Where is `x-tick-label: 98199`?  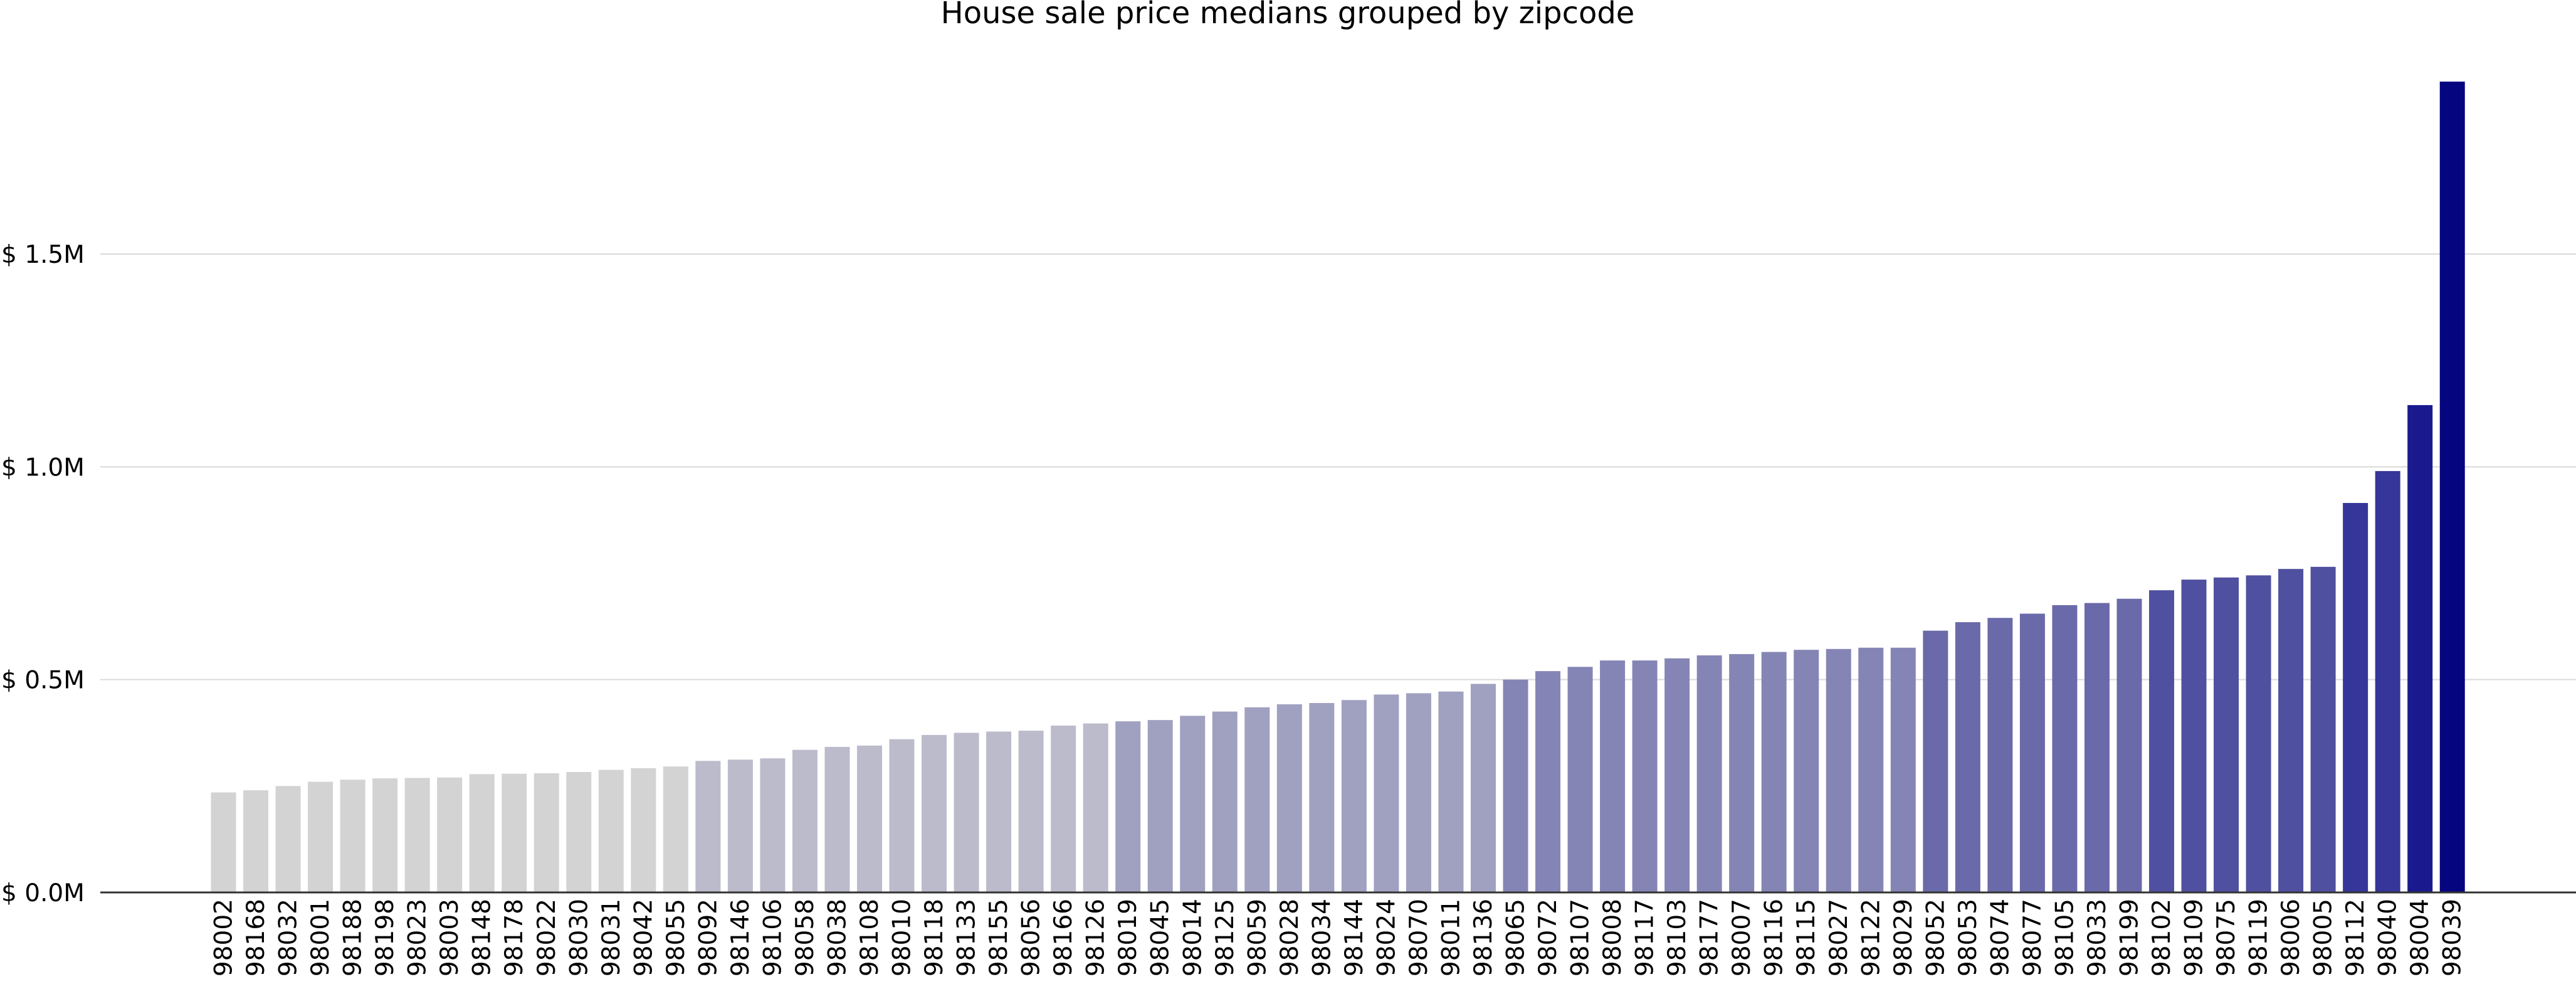
x-tick-label: 98199 is located at coordinates (2129, 937).